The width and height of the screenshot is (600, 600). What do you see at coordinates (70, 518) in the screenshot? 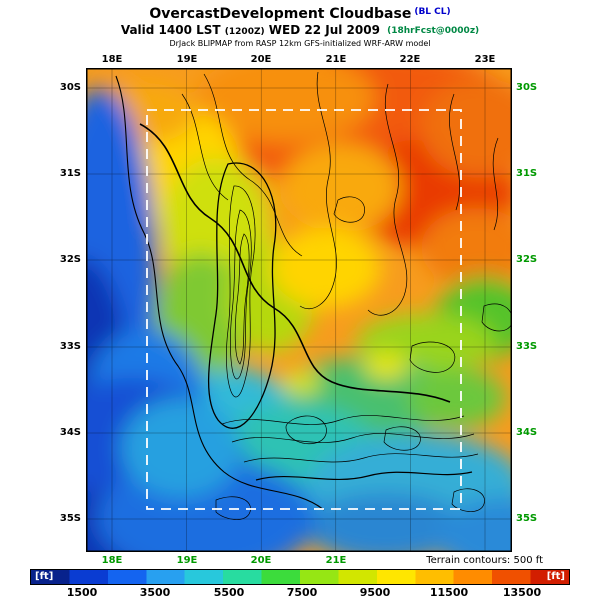
I see `axis-label-left: 35S` at bounding box center [70, 518].